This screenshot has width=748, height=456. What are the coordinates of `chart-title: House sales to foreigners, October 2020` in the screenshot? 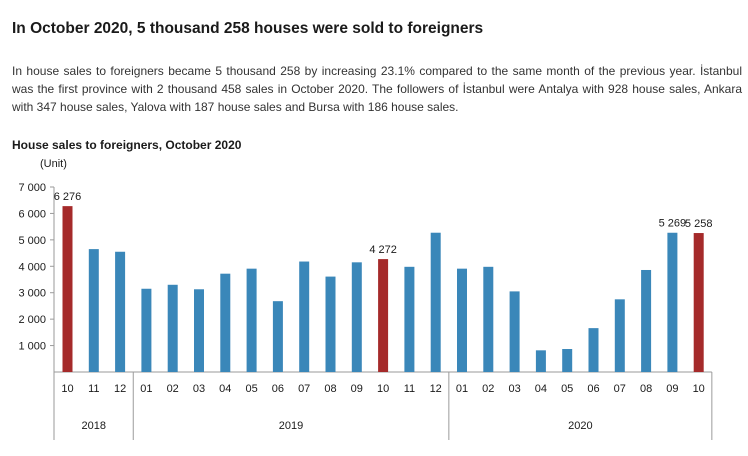 It's located at (127, 145).